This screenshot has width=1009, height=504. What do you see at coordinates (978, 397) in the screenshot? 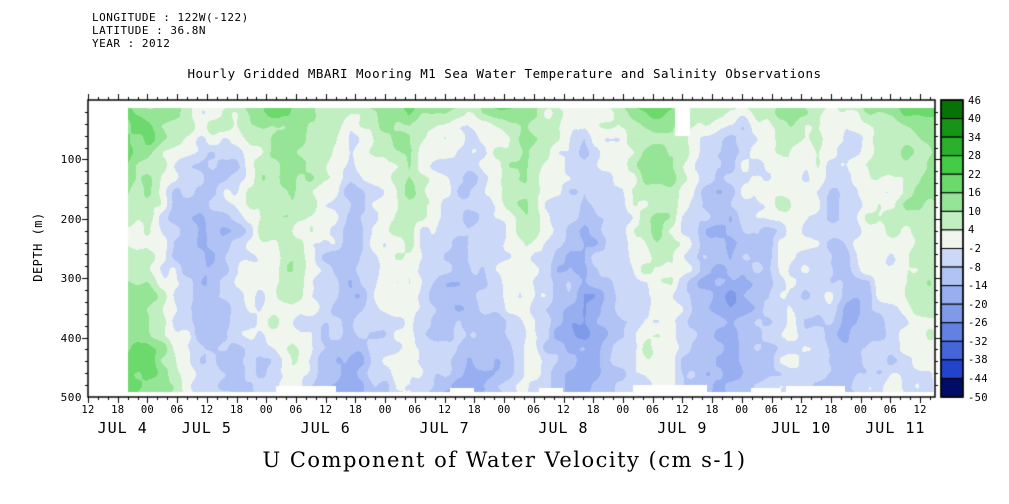
I see `colorbar-tick-label: -50` at bounding box center [978, 397].